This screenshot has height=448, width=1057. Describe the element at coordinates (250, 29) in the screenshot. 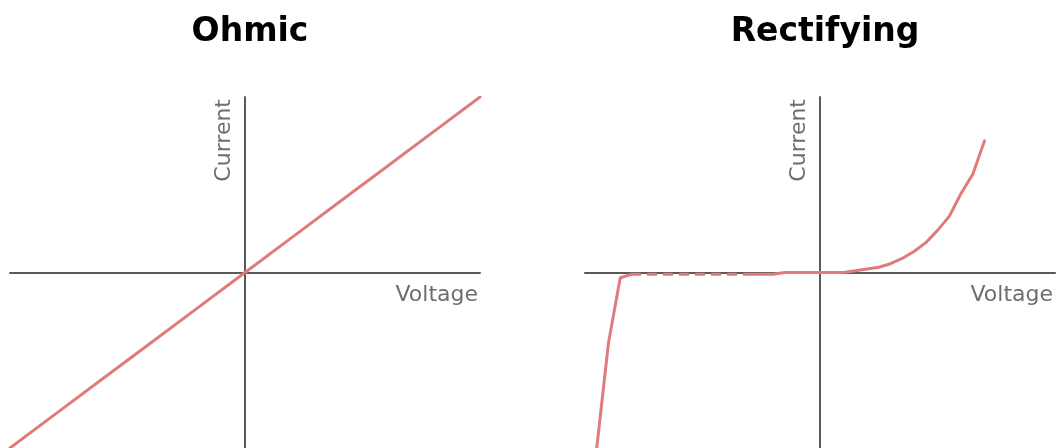

I see `chart-title: Ohmic` at that location.